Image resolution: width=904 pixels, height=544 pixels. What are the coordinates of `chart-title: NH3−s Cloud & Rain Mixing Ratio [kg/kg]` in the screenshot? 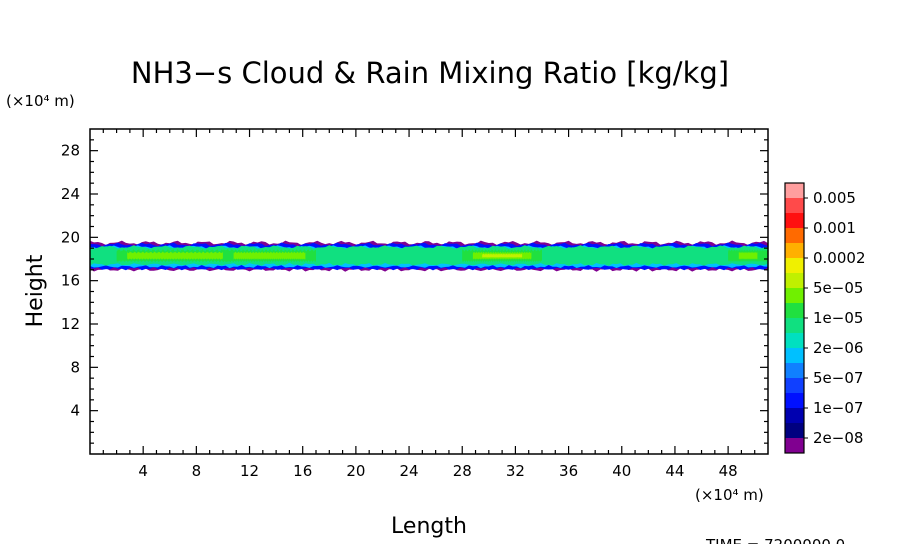 It's located at (430, 73).